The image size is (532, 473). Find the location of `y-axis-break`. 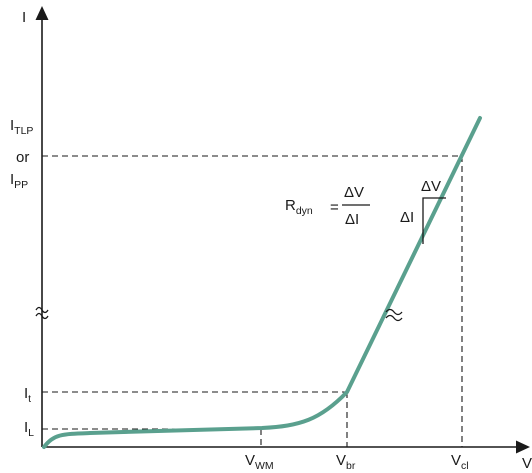

y-axis-break is located at coordinates (42, 313).